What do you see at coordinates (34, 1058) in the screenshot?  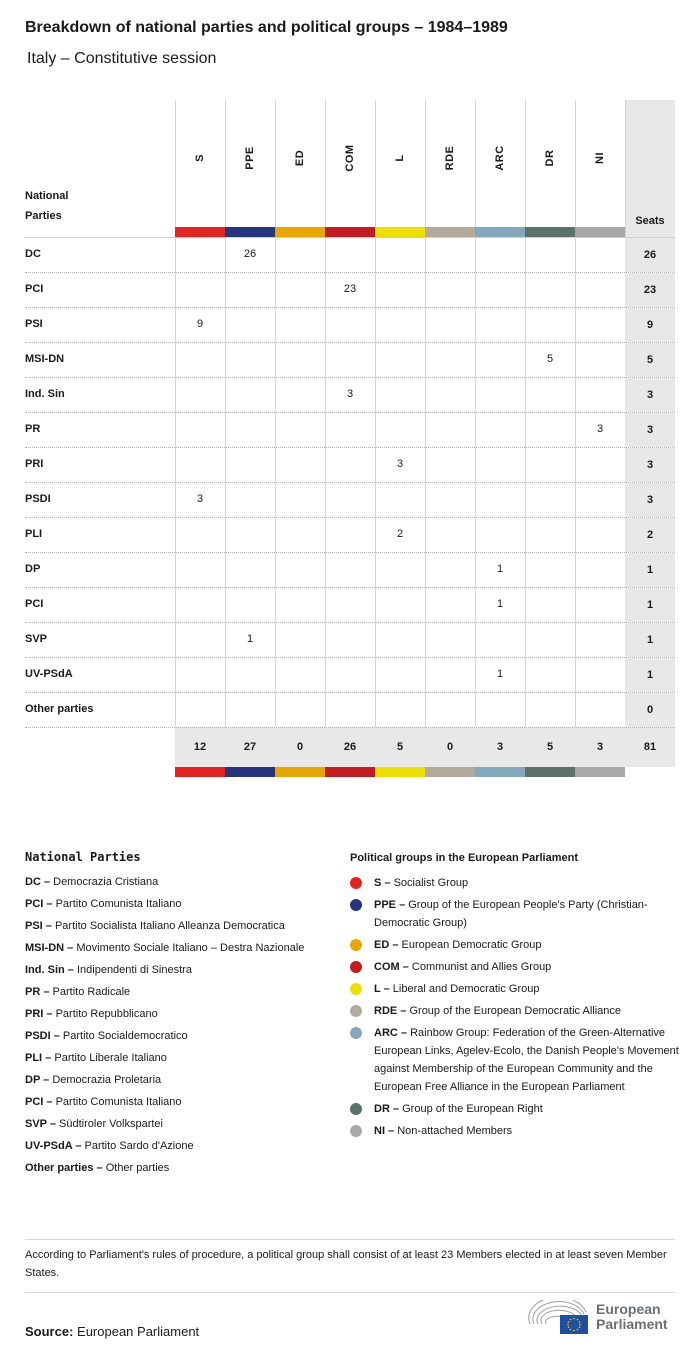 I see `legend-code: PLI` at bounding box center [34, 1058].